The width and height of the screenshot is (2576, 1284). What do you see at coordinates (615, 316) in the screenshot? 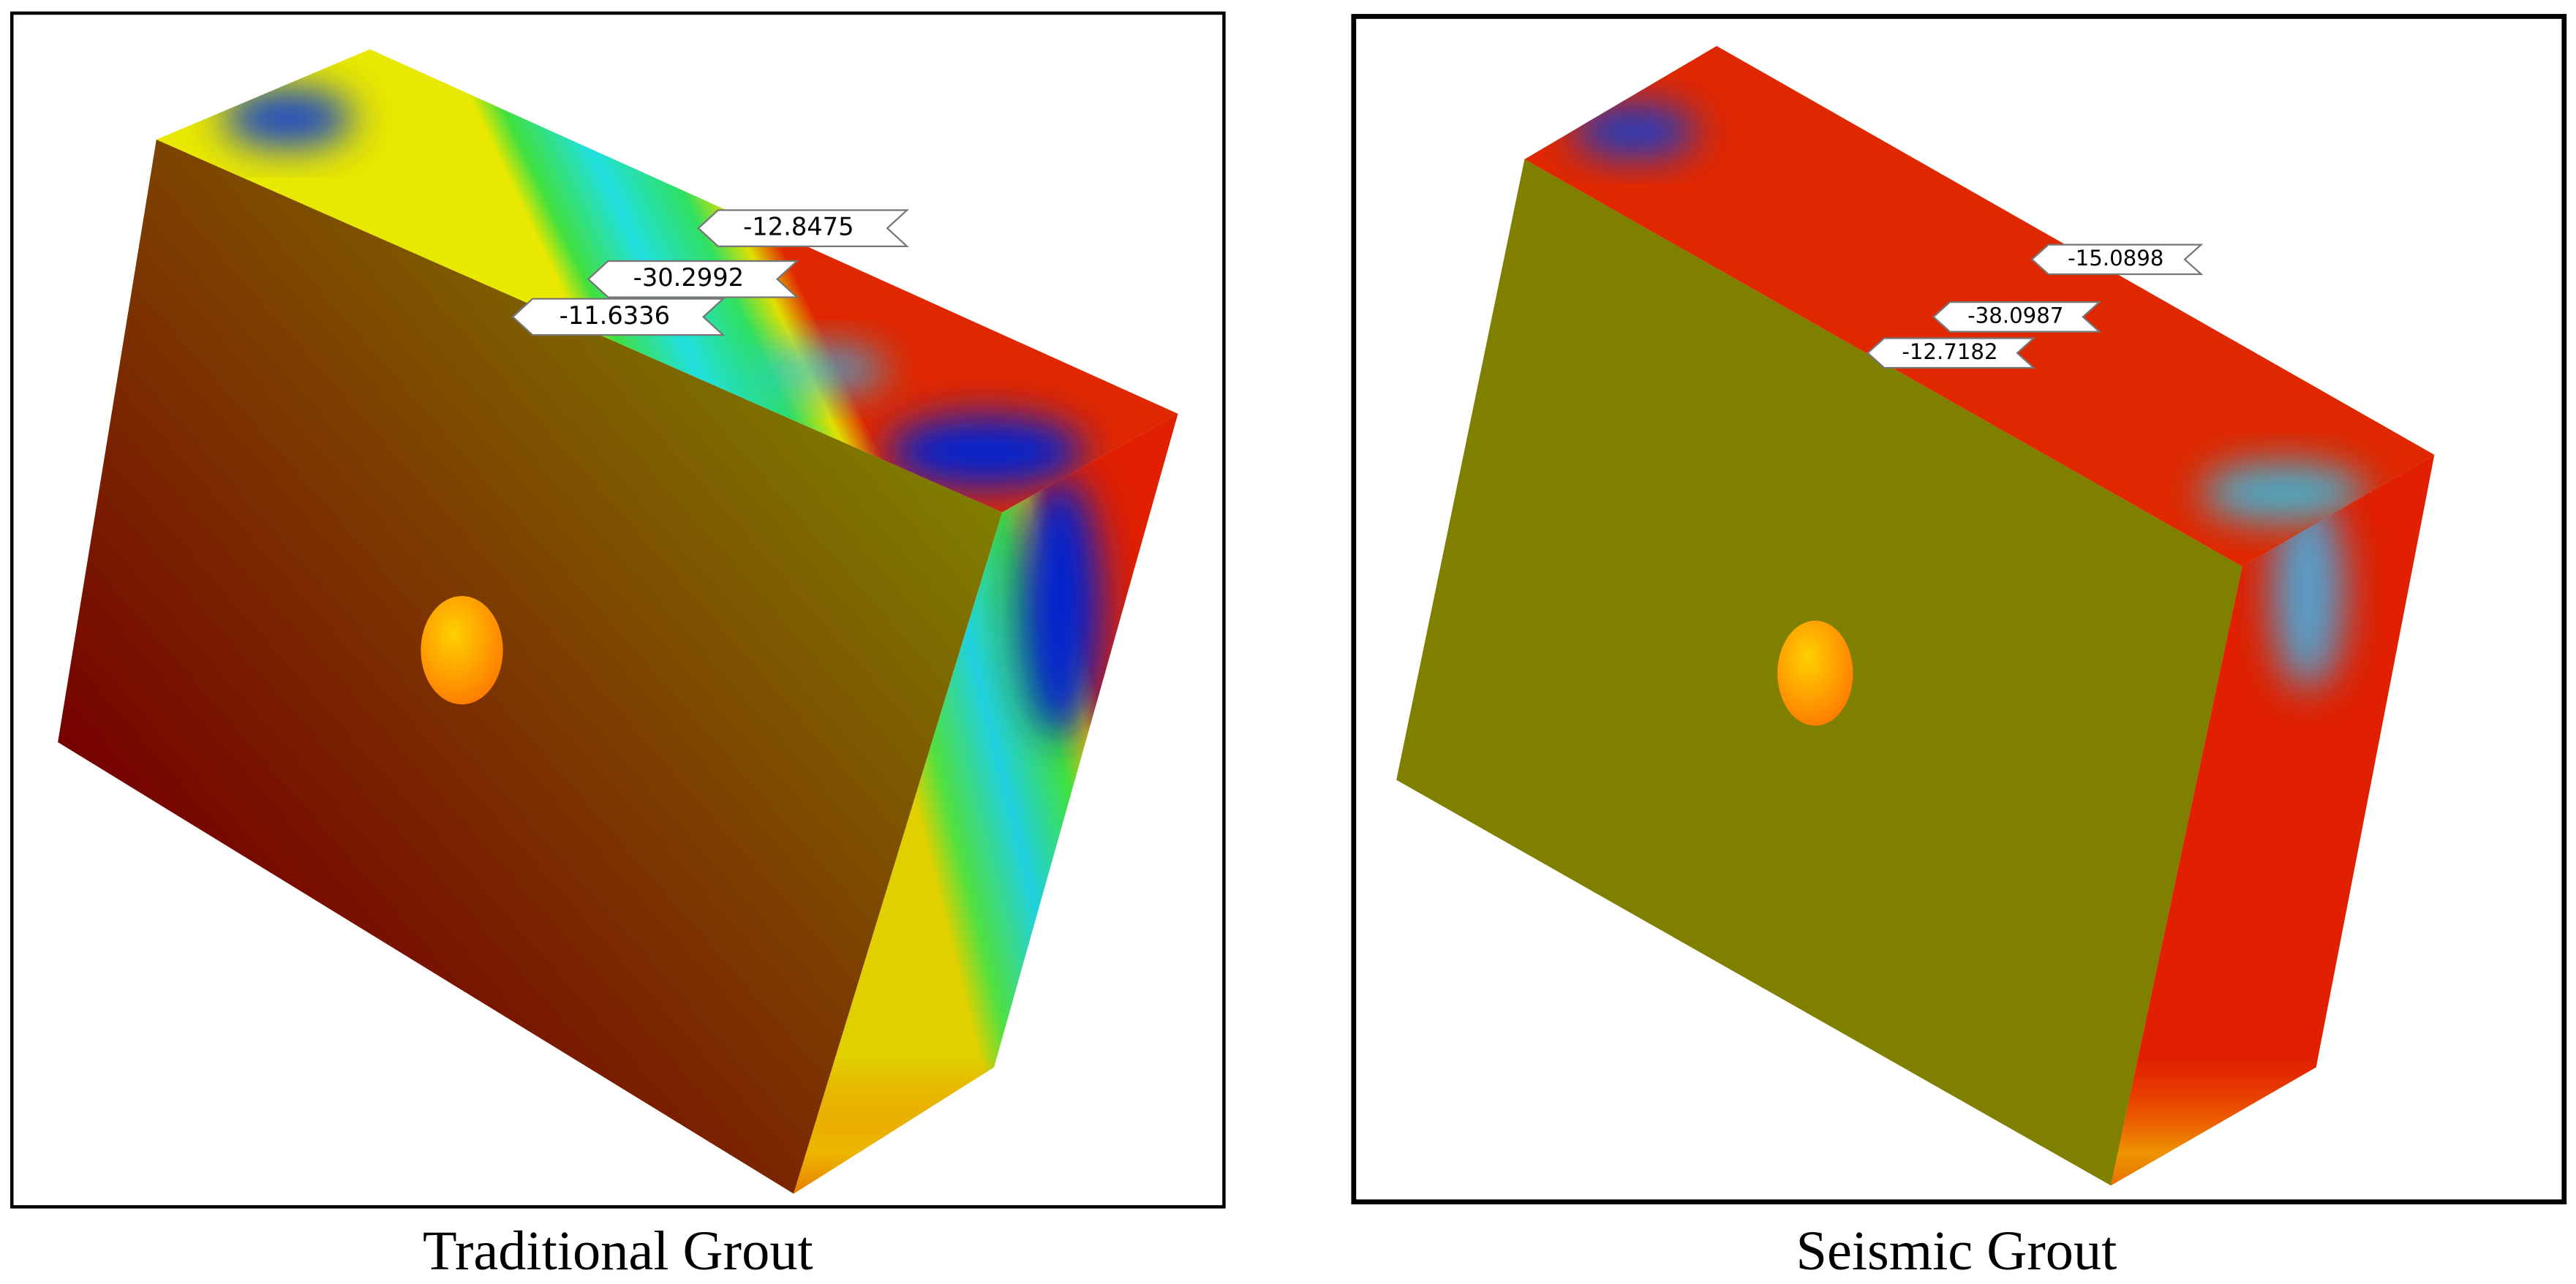
I see `value-label: -11.6336` at bounding box center [615, 316].